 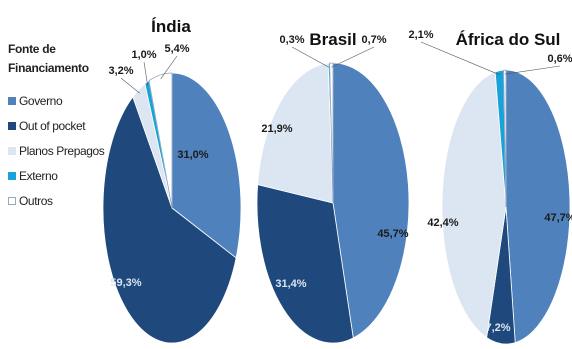 I want to click on data-label-brasil-out-of-pocket: 31,4%, so click(x=290, y=284).